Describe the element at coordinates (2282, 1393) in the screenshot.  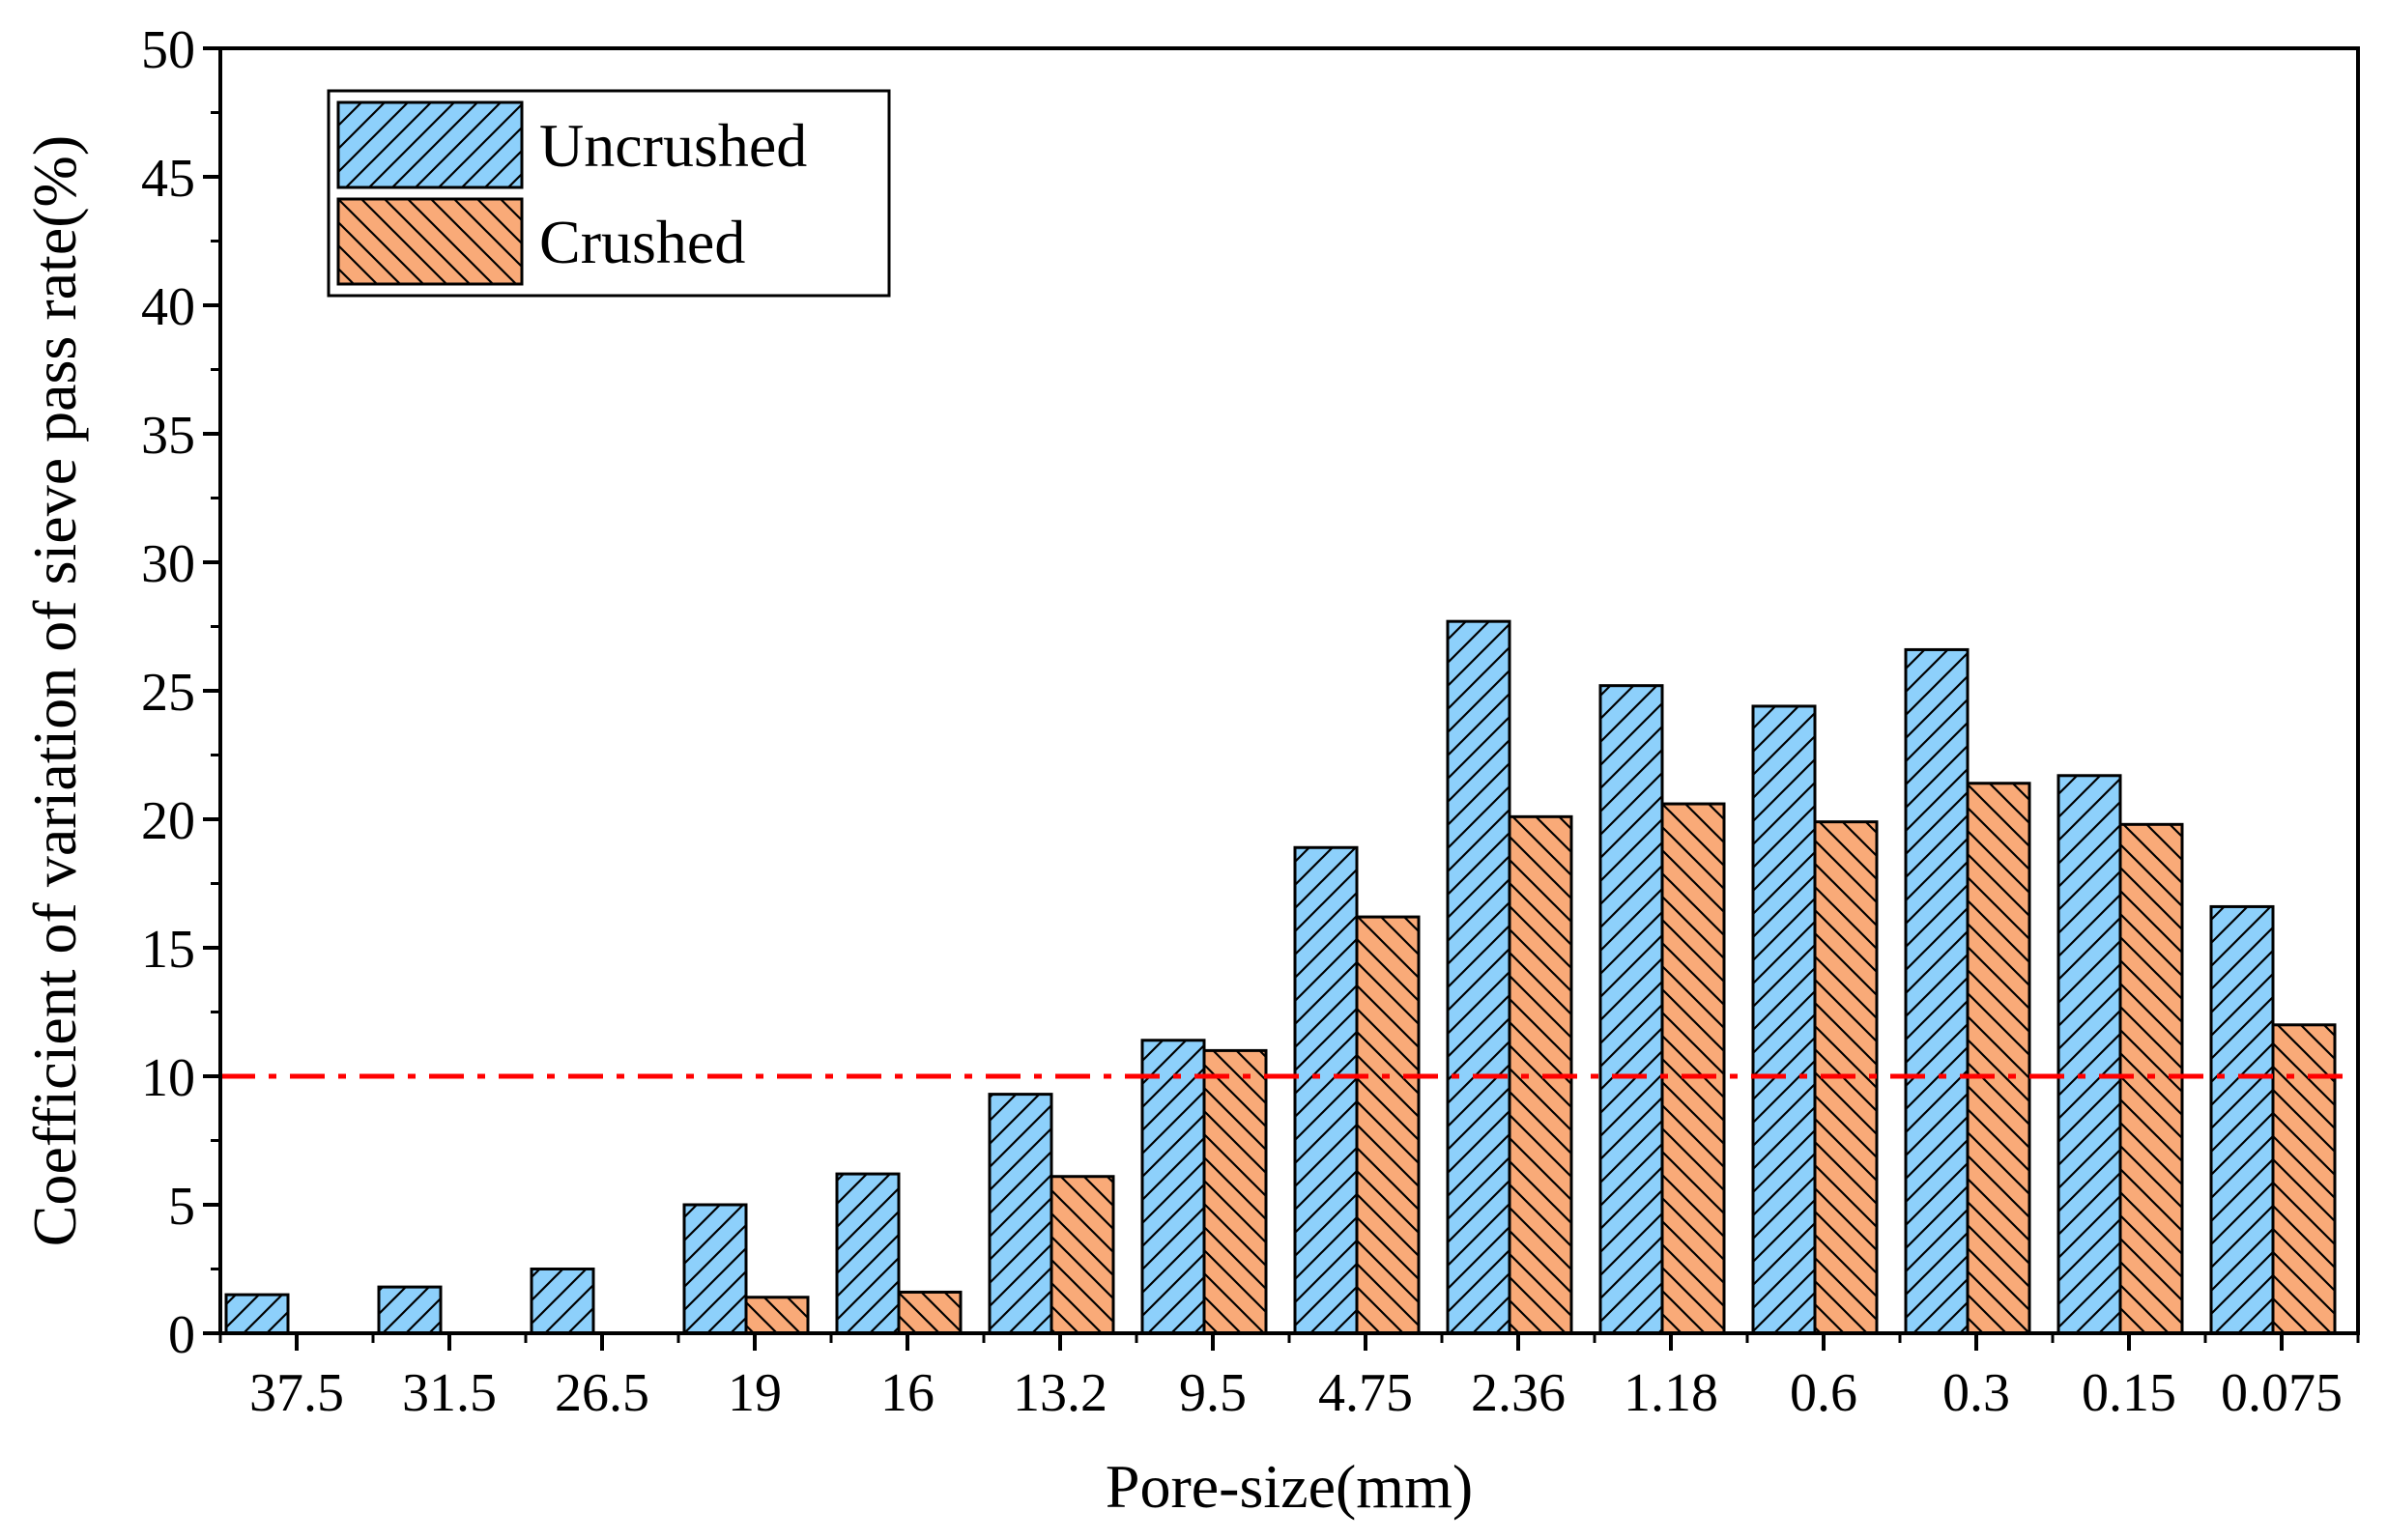
I see `x-tick-label: 0.075` at that location.